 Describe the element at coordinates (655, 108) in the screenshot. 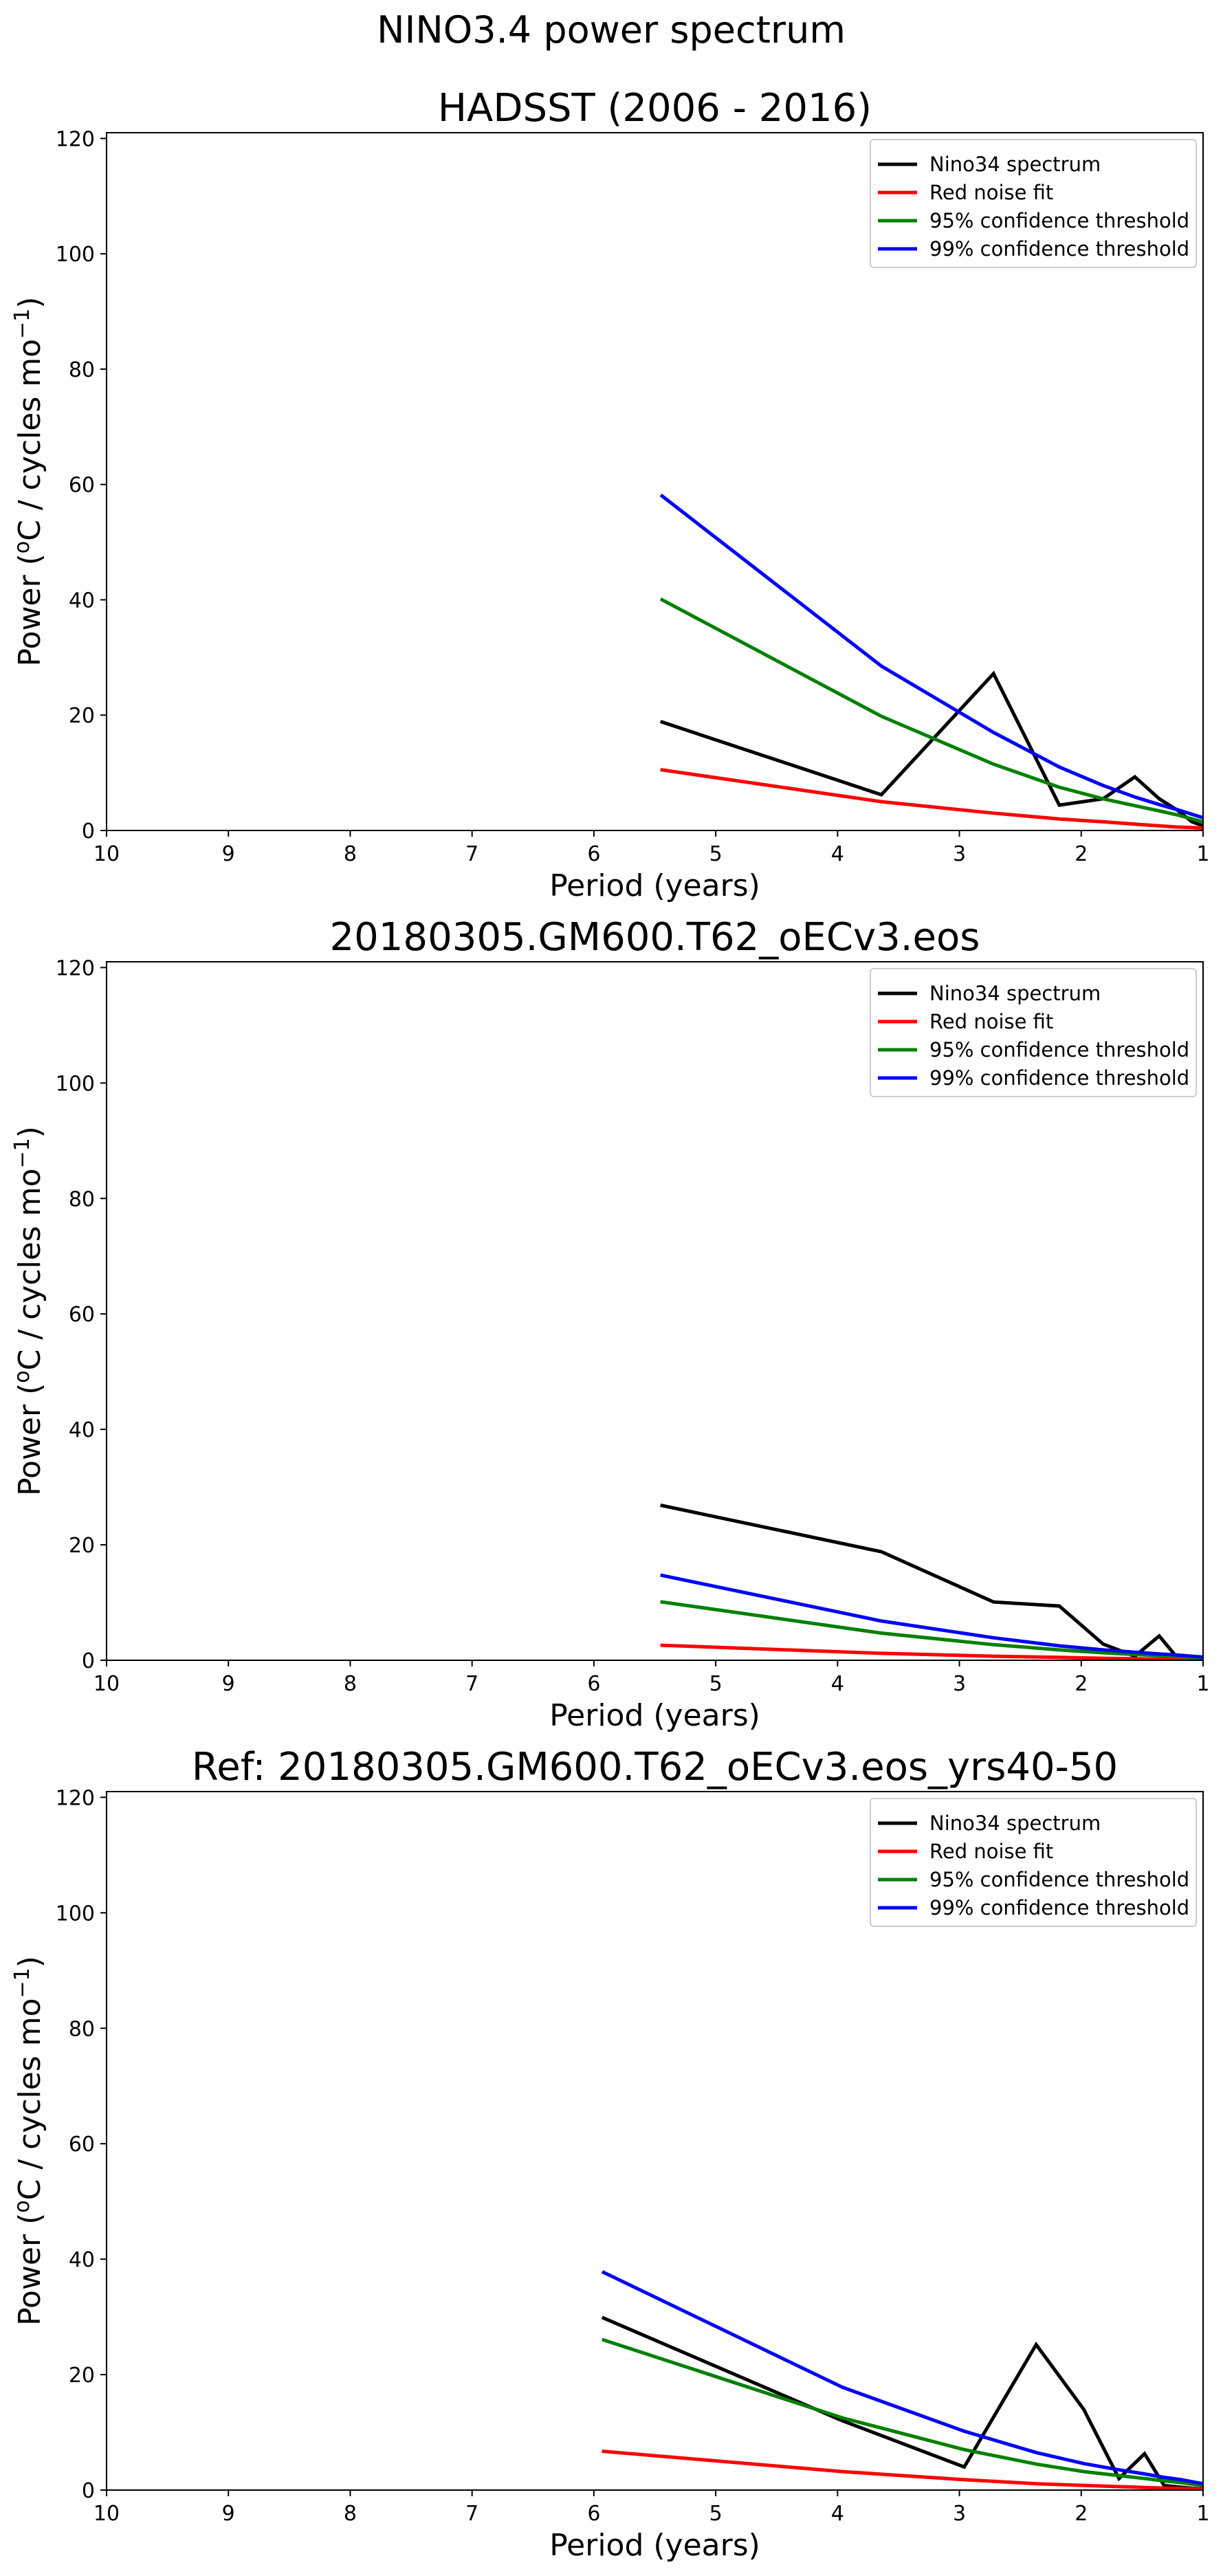

I see `chart-title: HADSST (2006 - 2016)` at that location.